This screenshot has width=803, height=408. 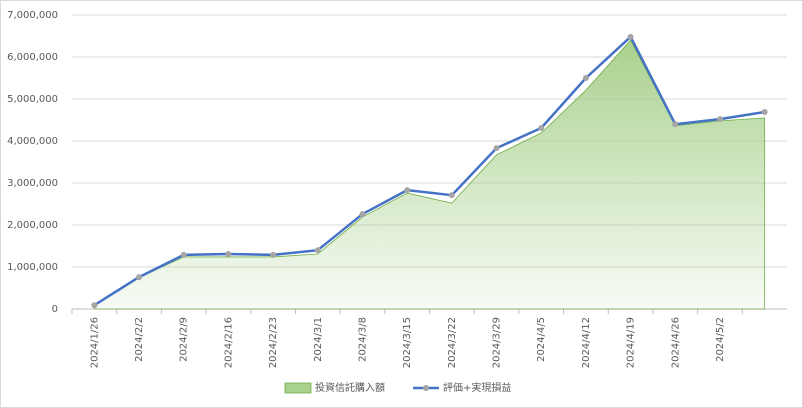 I want to click on legend-label: 評価+実現損益, so click(x=477, y=387).